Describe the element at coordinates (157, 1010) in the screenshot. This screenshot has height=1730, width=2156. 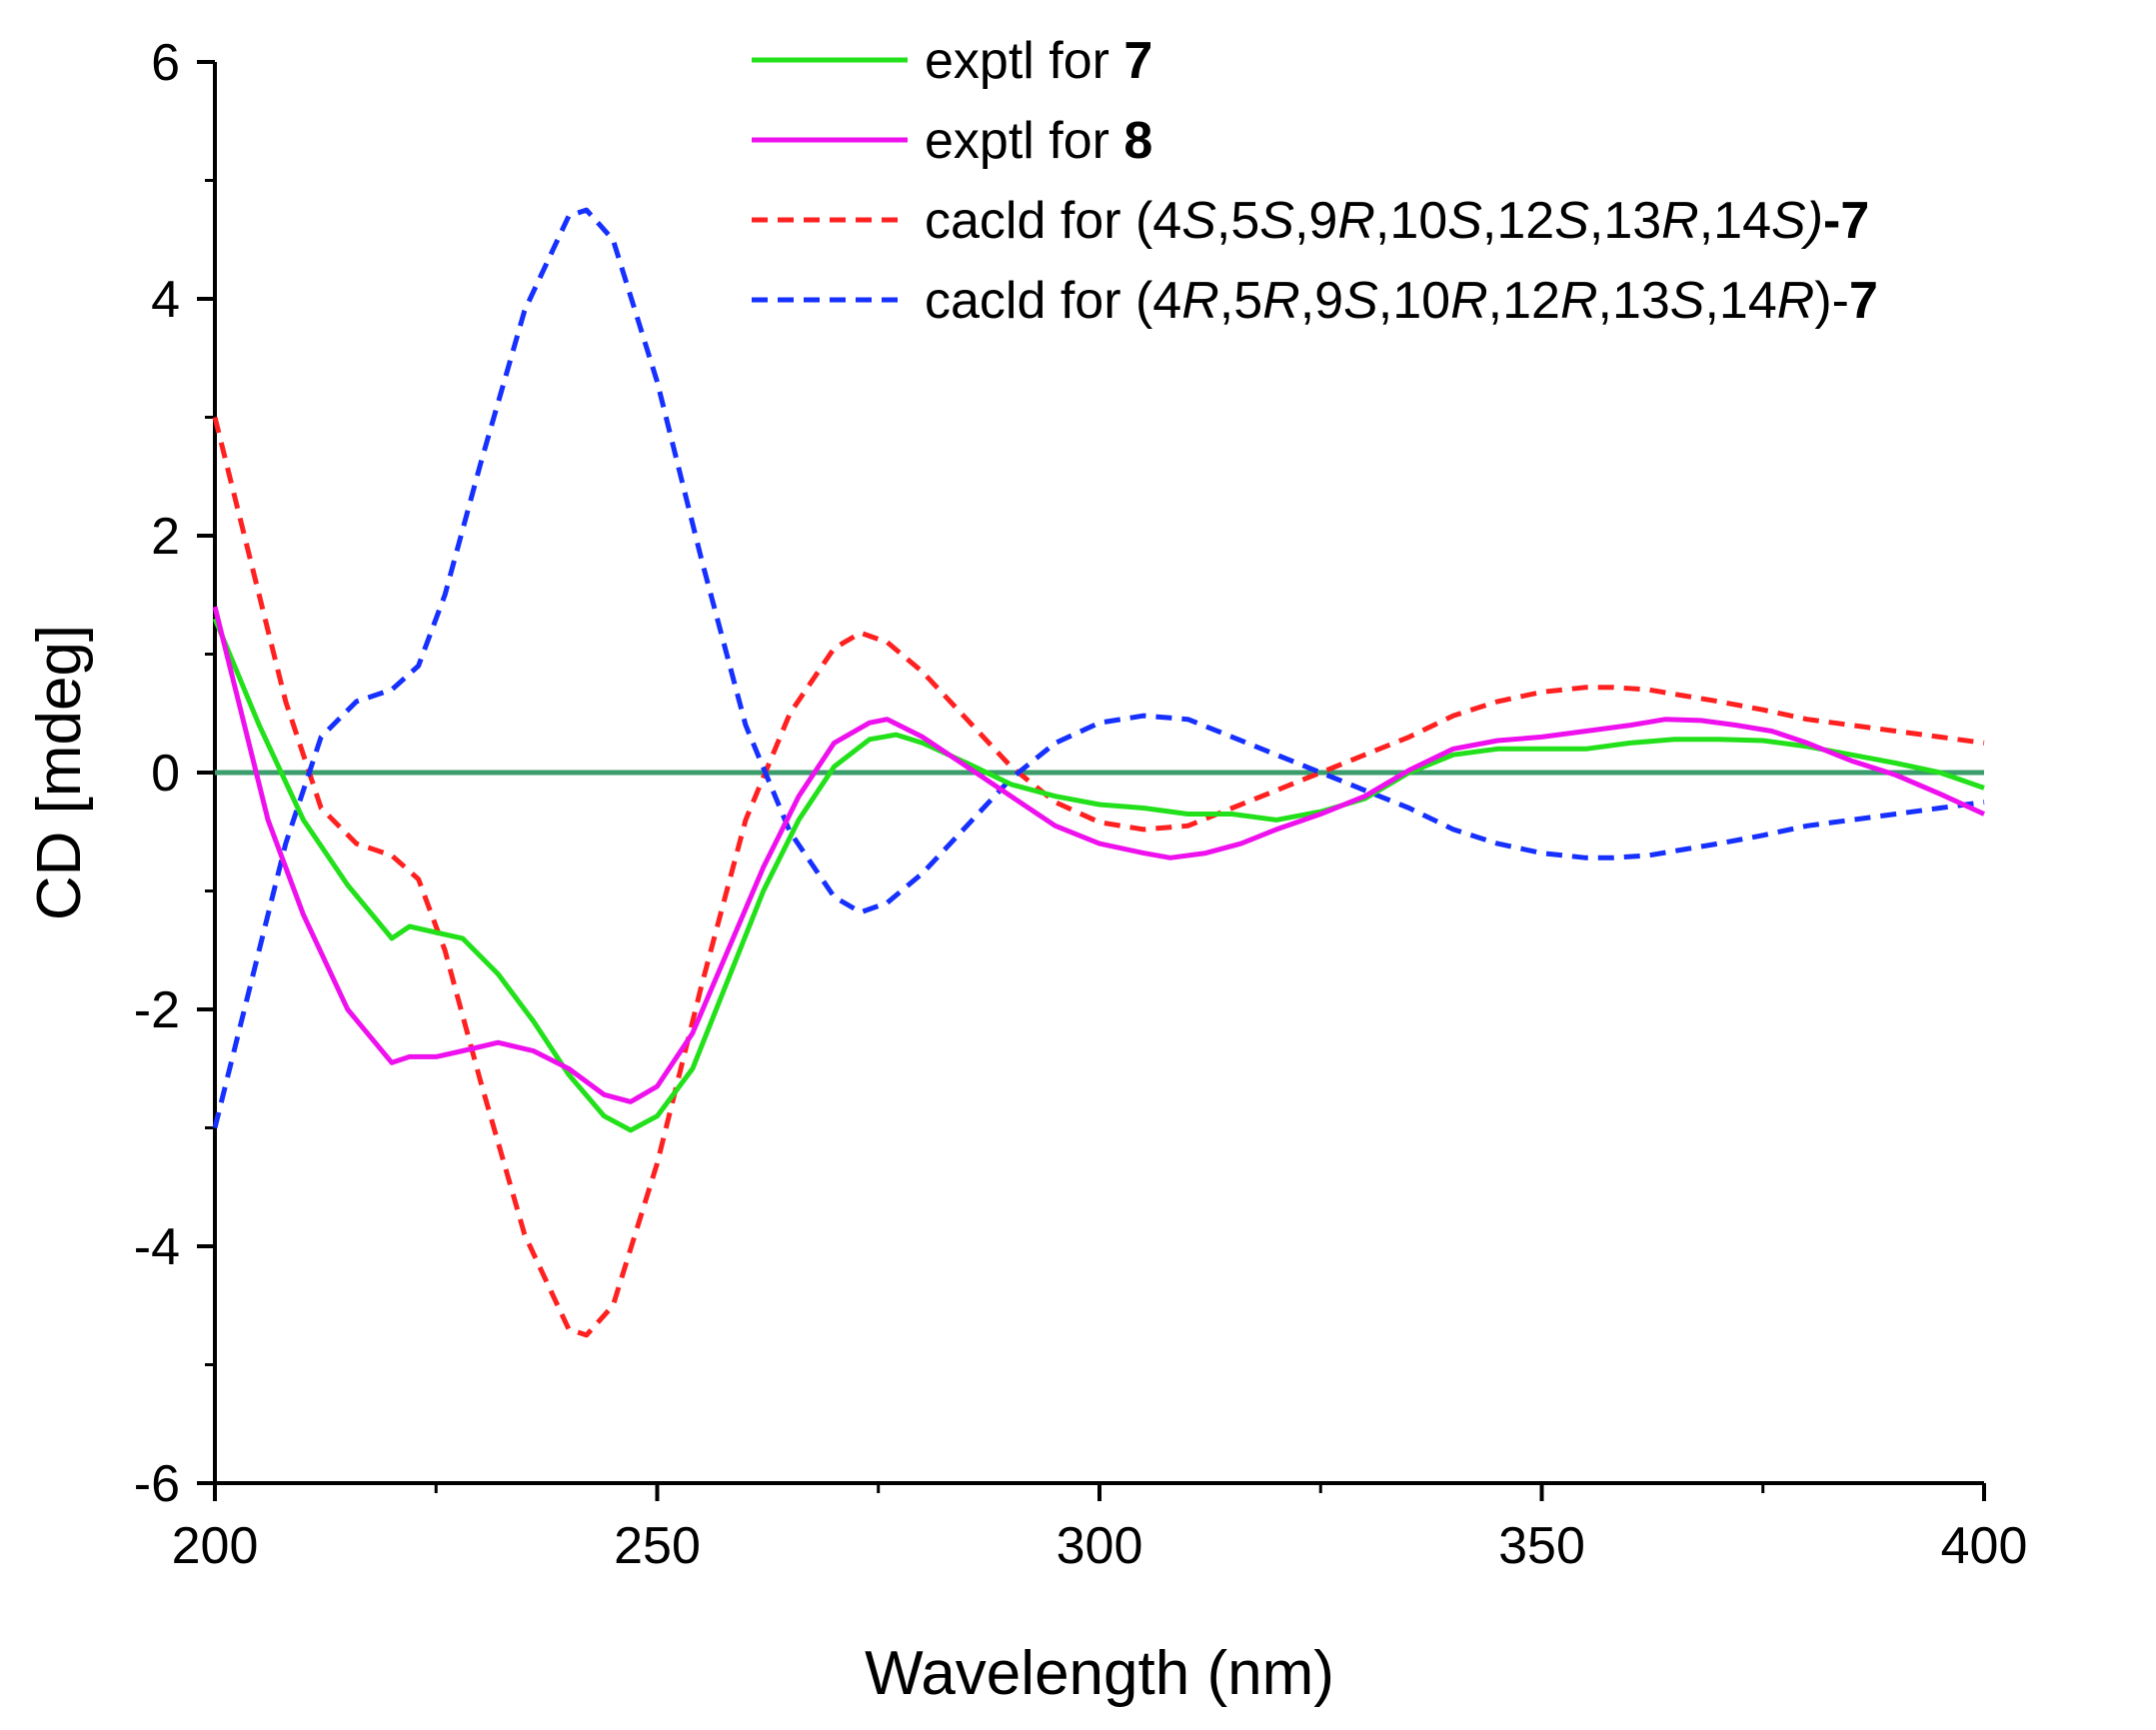
I see `y-tick-label: -2` at that location.